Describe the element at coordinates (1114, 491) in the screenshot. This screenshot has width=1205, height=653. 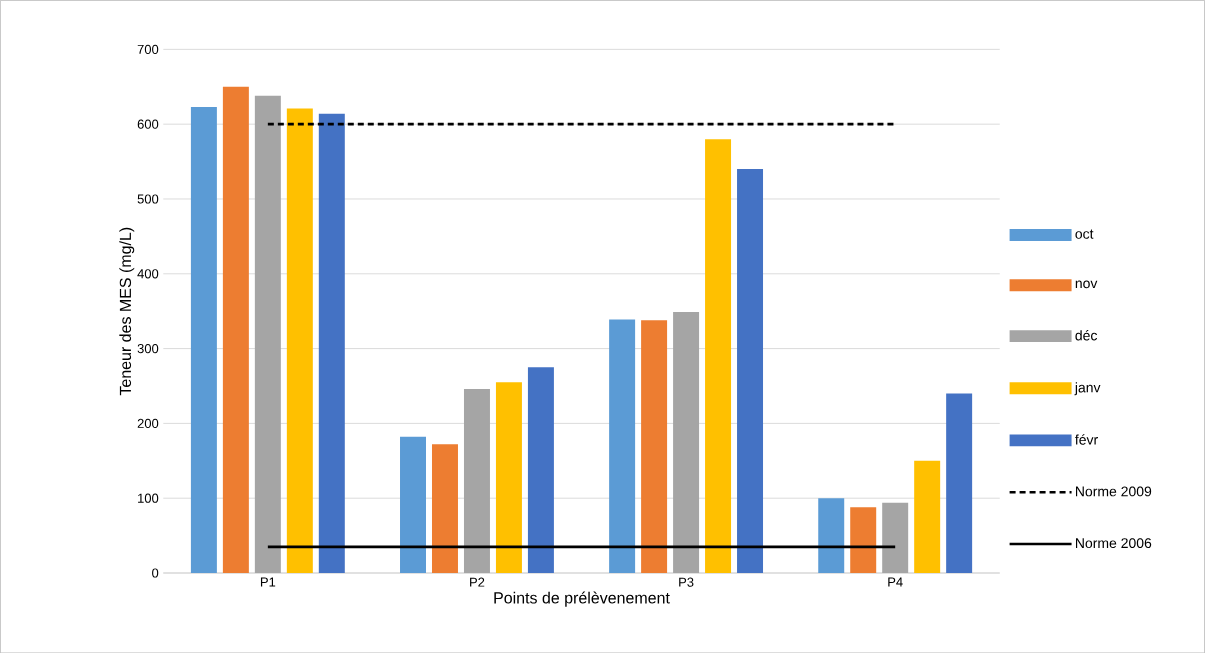
I see `legend-label: Norme 2009` at that location.